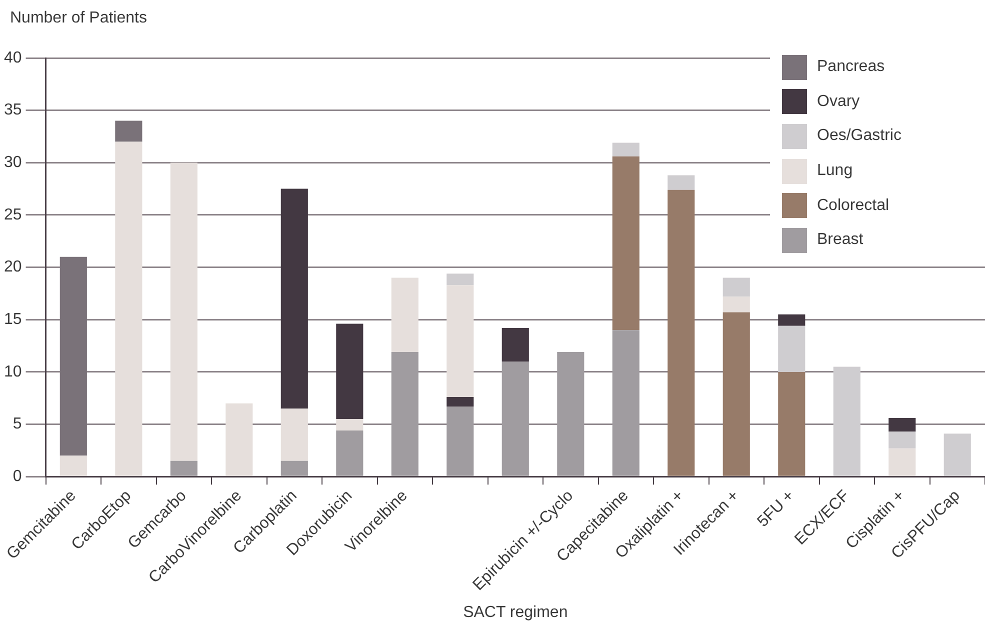 The height and width of the screenshot is (630, 985). Describe the element at coordinates (13, 371) in the screenshot. I see `y-tick-label: 10` at that location.